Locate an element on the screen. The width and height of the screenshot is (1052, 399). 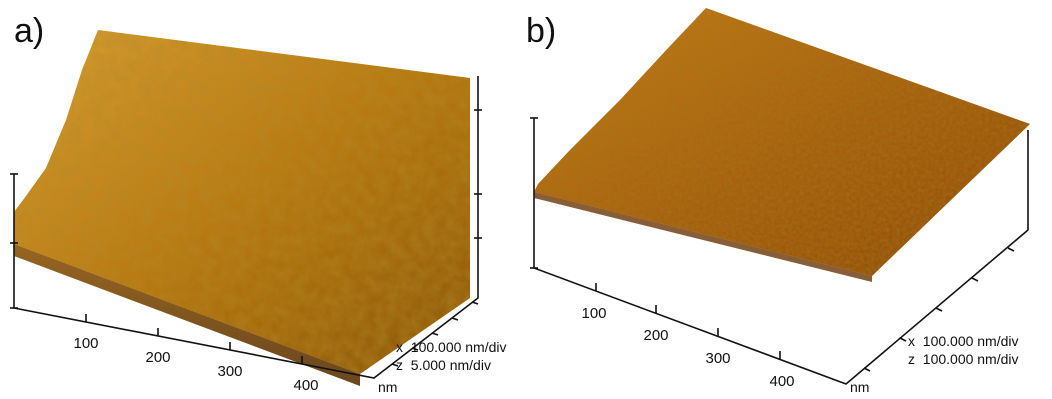
scale-z-label: z 100.000 nm/div is located at coordinates (963, 359).